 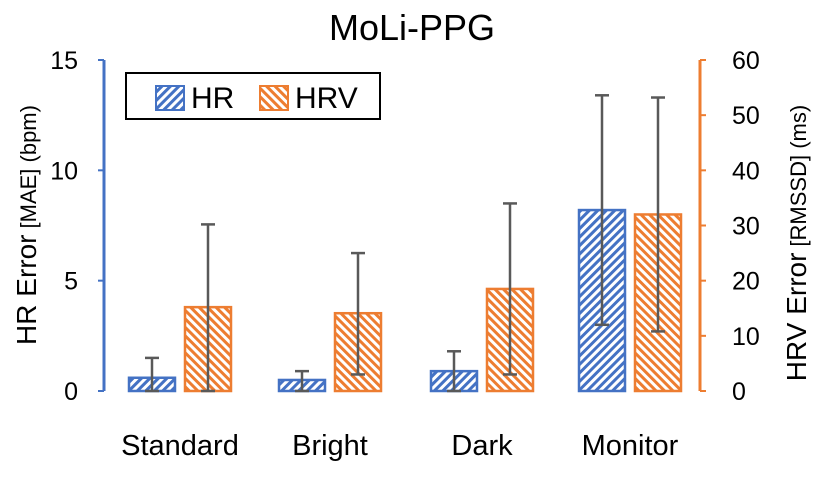 I want to click on legend-label-hrv: HRV, so click(x=326, y=98).